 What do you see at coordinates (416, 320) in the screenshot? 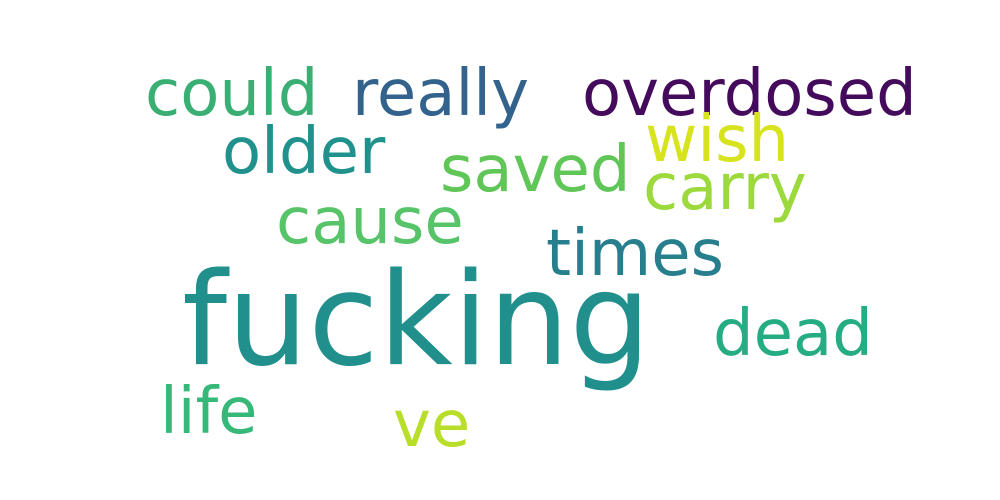
I see `word-fucking: fucking` at bounding box center [416, 320].